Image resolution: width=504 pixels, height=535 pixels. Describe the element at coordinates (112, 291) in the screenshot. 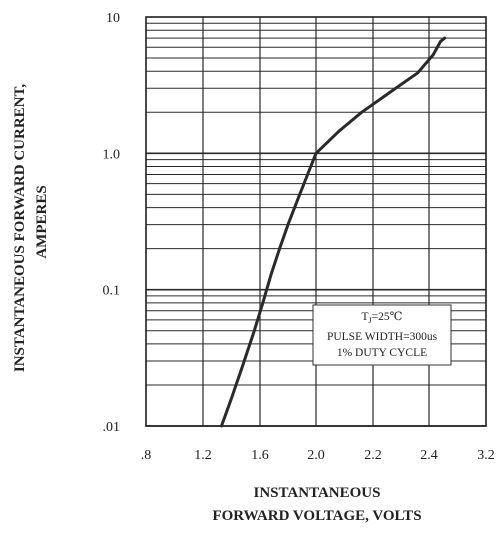

I see `y-tick-label: 0.1` at that location.